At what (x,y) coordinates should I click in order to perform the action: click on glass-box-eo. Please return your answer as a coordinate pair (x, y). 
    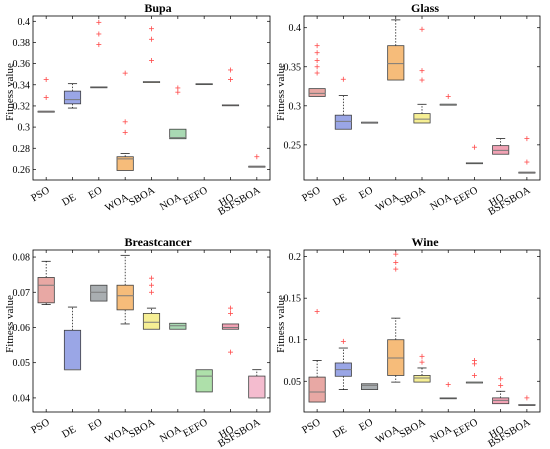
    Looking at the image, I should click on (370, 122).